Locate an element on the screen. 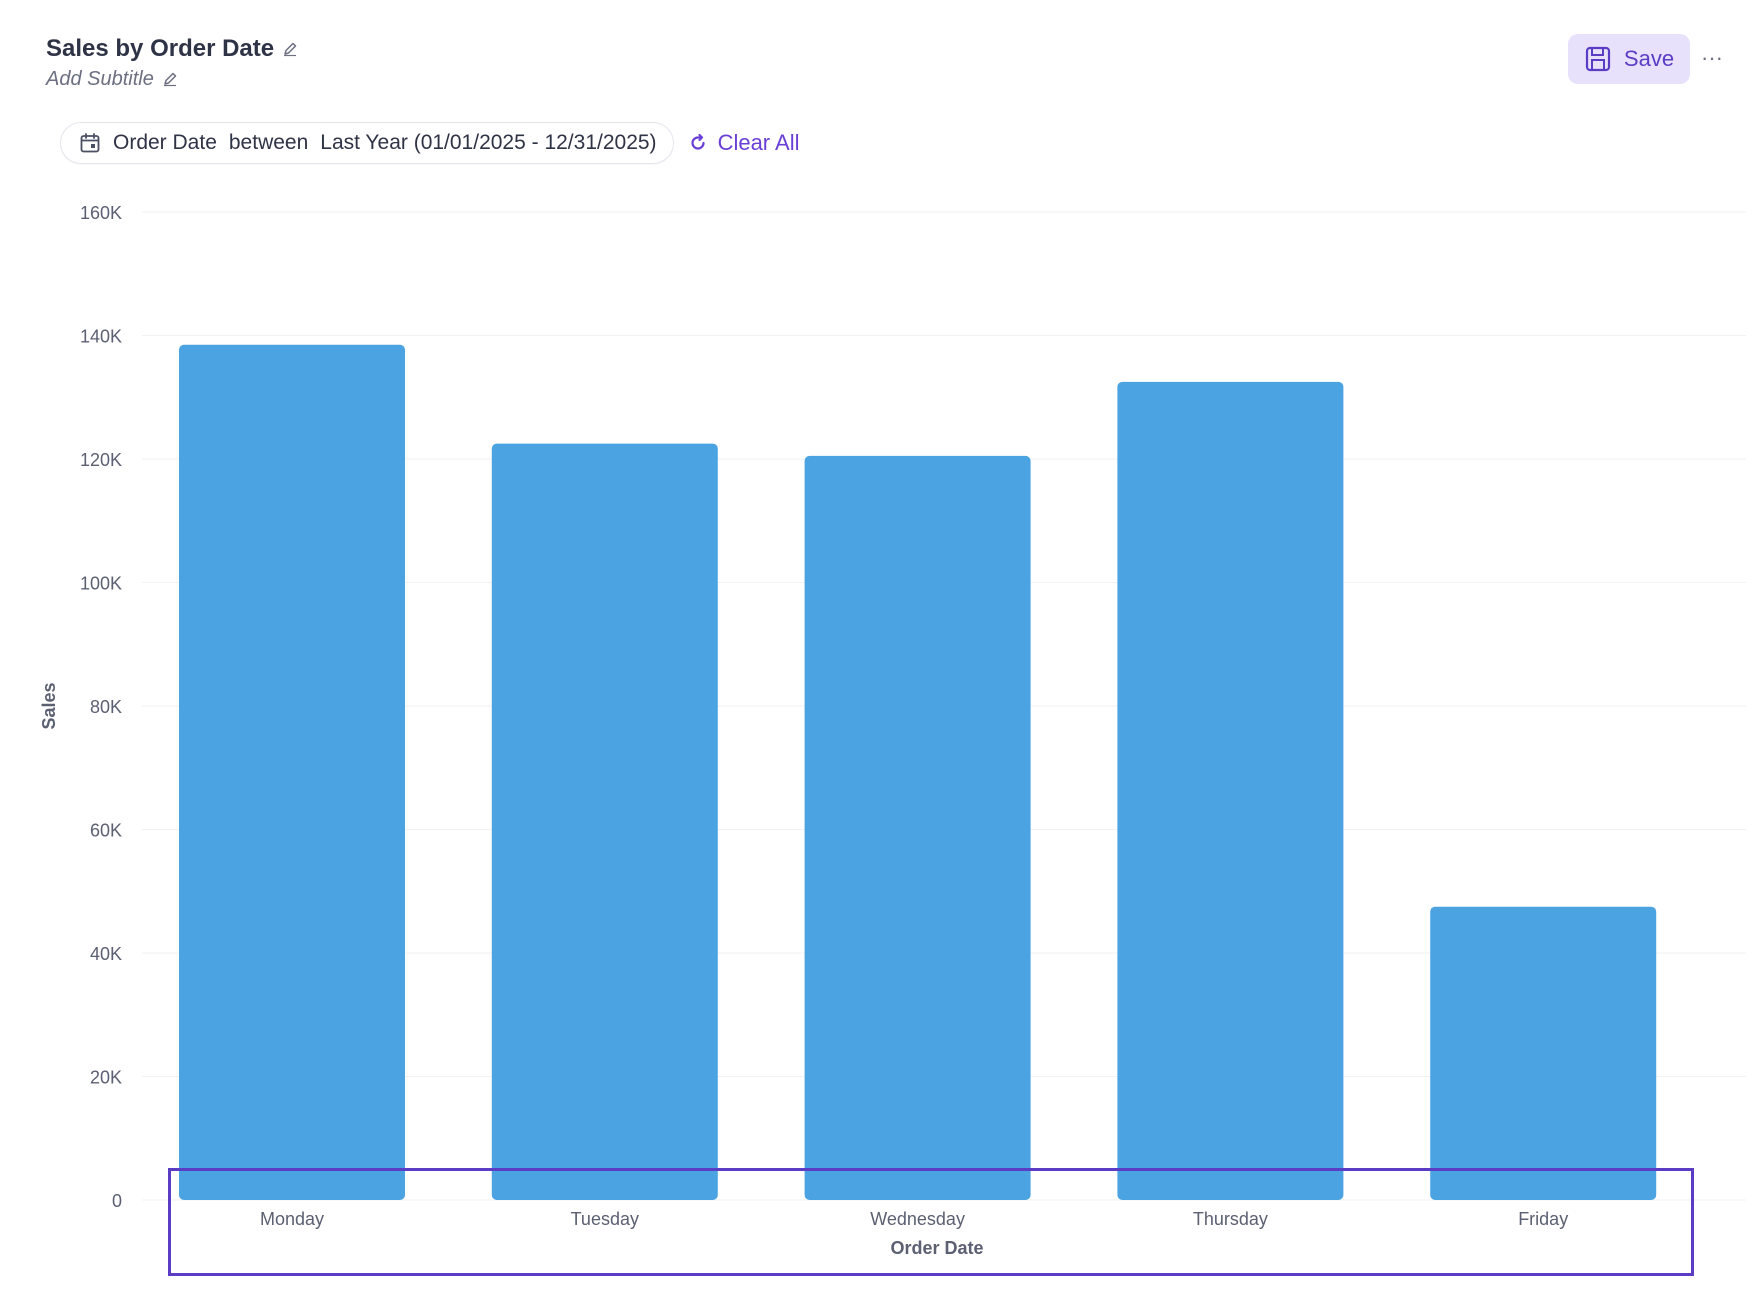 The image size is (1764, 1302). bar-tuesday is located at coordinates (604, 821).